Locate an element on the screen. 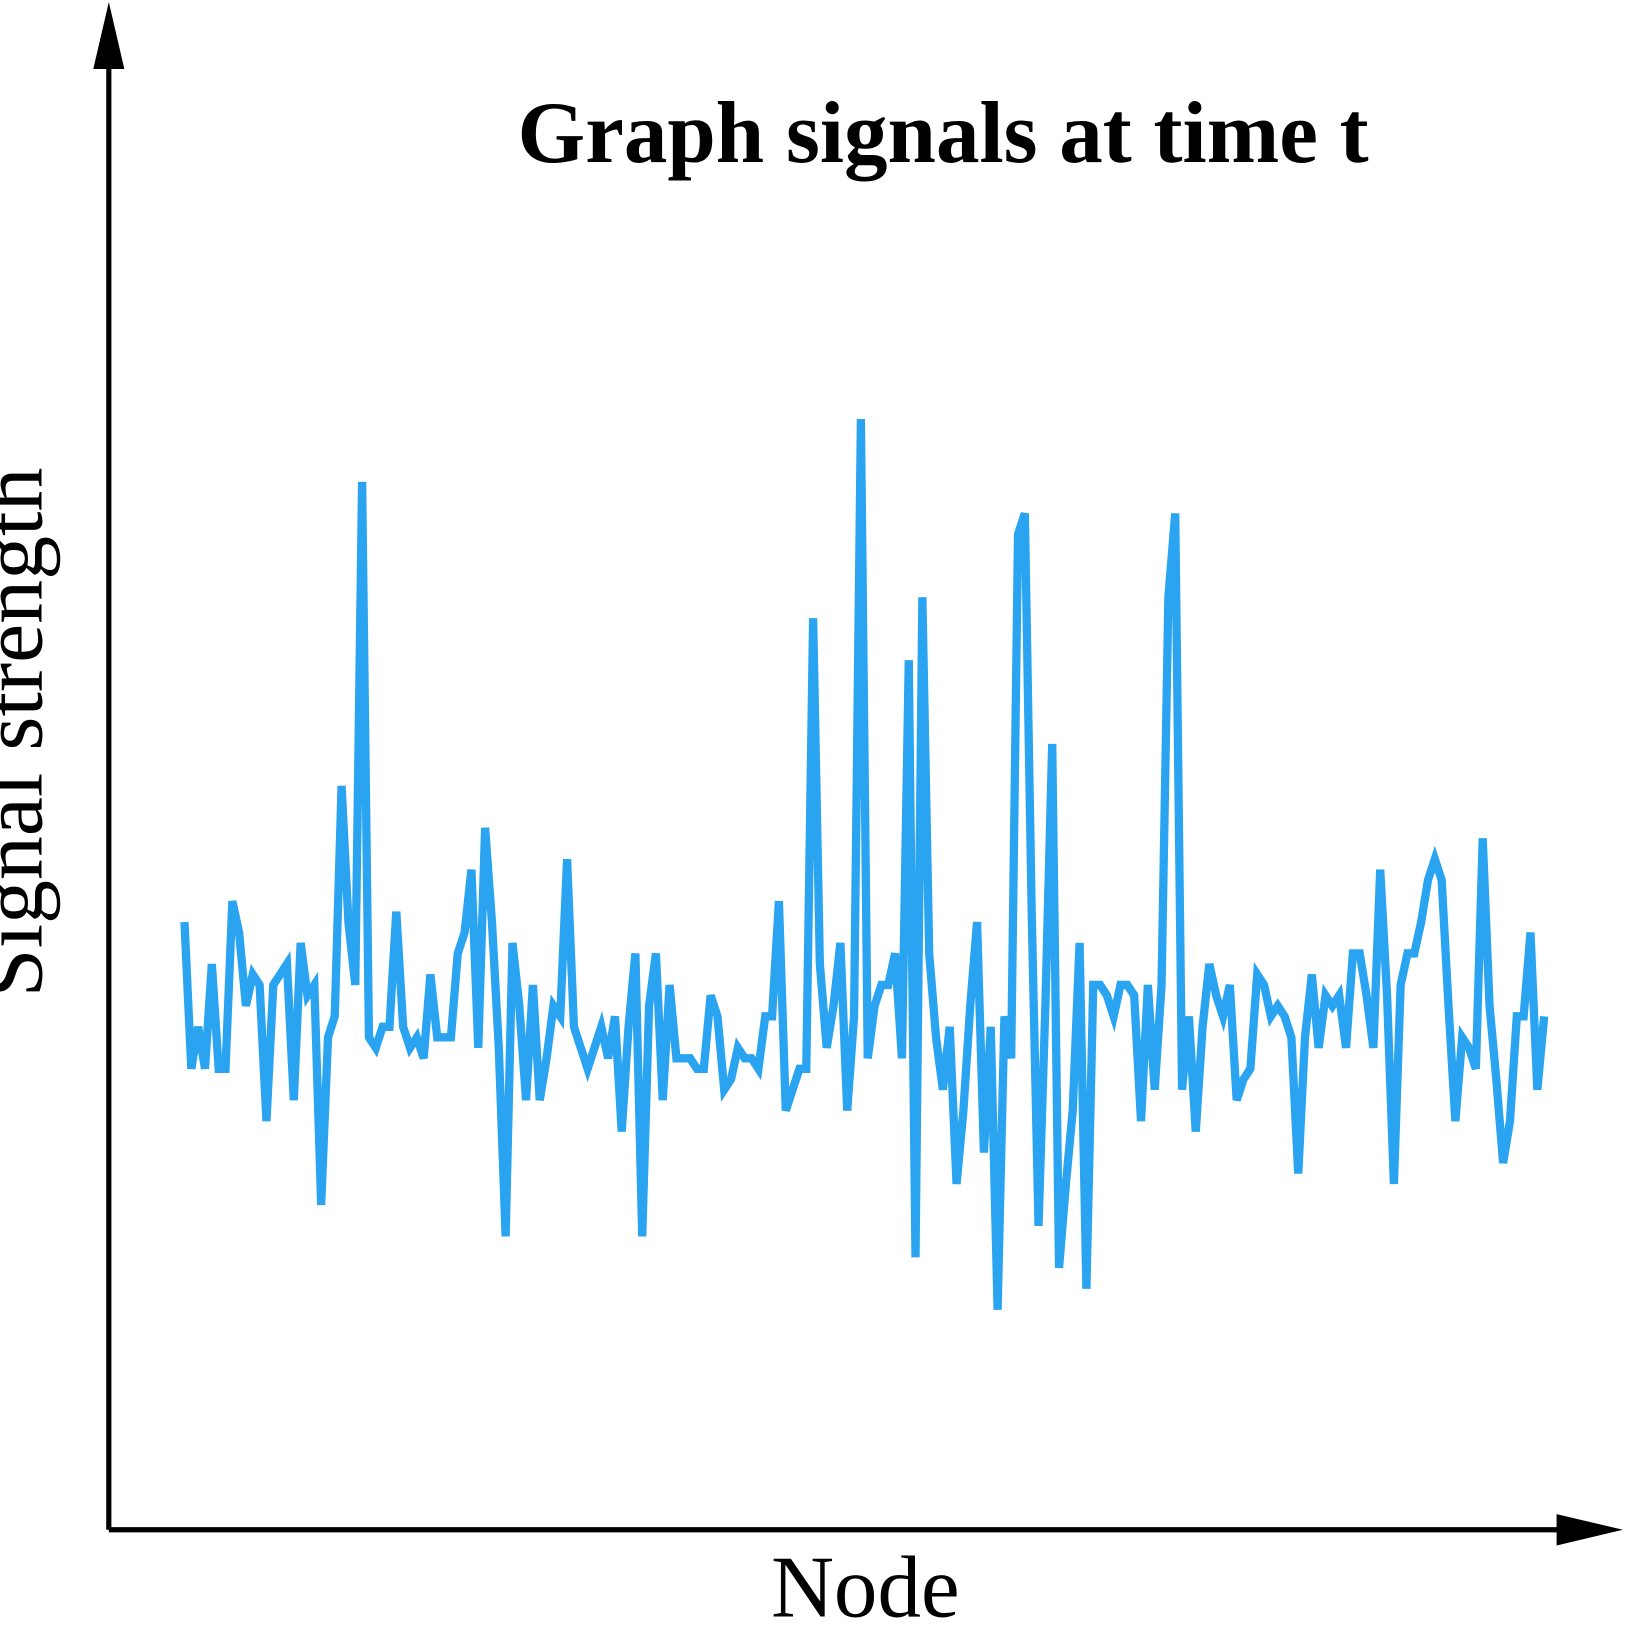 This screenshot has height=1625, width=1625. chart-title: Graph signals at time t is located at coordinates (943, 132).